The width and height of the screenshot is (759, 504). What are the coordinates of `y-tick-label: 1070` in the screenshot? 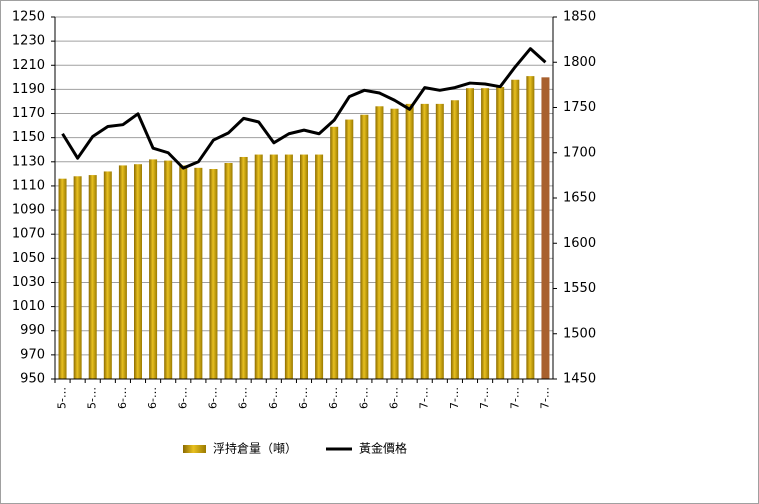 It's located at (28, 234).